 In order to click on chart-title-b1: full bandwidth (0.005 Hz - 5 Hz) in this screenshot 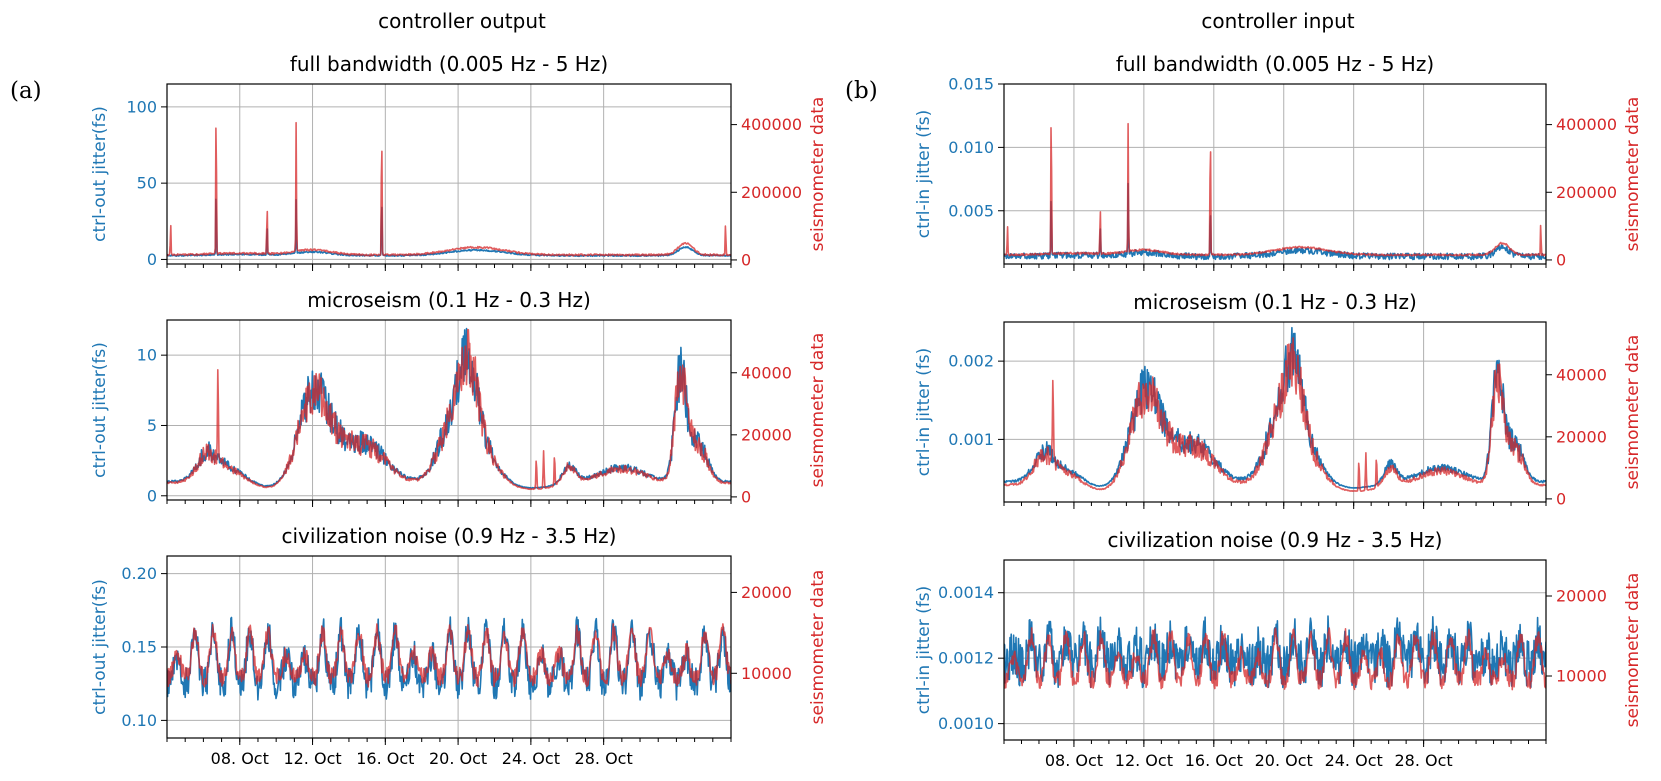, I will do `click(1275, 64)`.